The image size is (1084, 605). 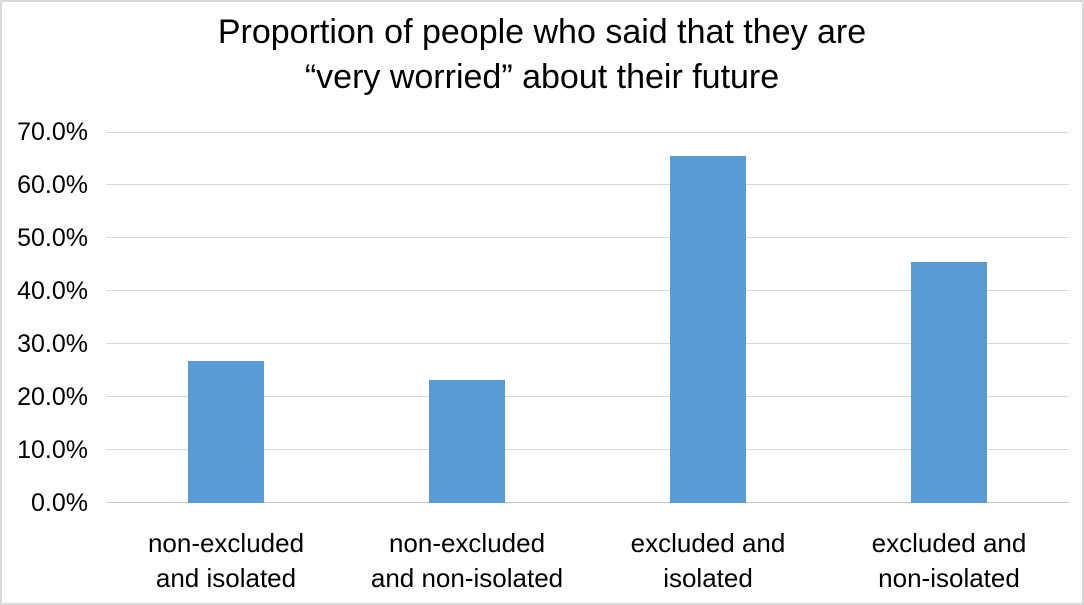 What do you see at coordinates (52, 450) in the screenshot?
I see `y-tick-label: 10.0%` at bounding box center [52, 450].